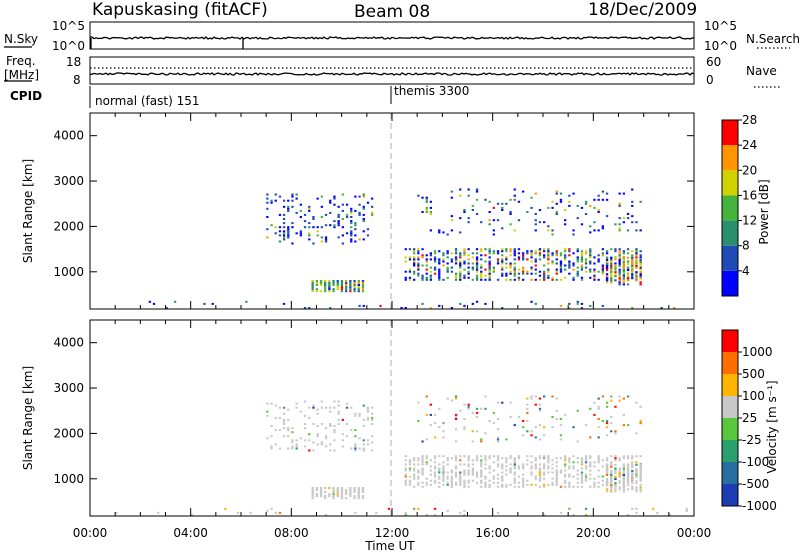  Describe the element at coordinates (77, 80) in the screenshot. I see `freq-tick-low: 8` at that location.